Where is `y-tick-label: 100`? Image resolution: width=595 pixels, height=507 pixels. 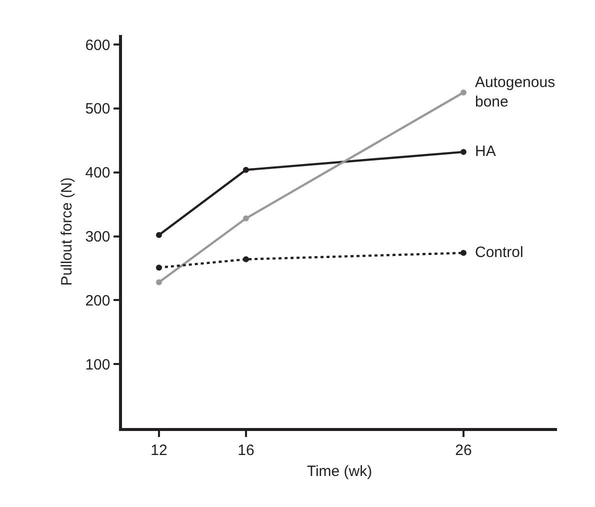 y-tick-label: 100 is located at coordinates (97, 365).